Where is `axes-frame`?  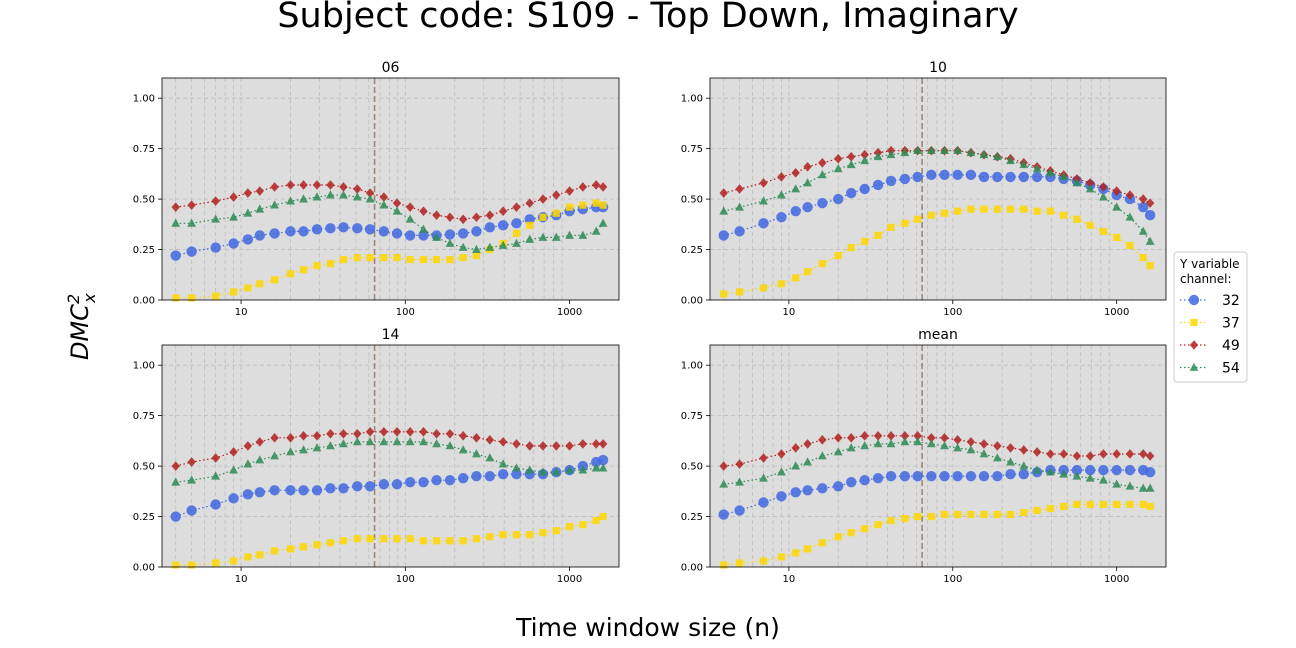 axes-frame is located at coordinates (938, 189).